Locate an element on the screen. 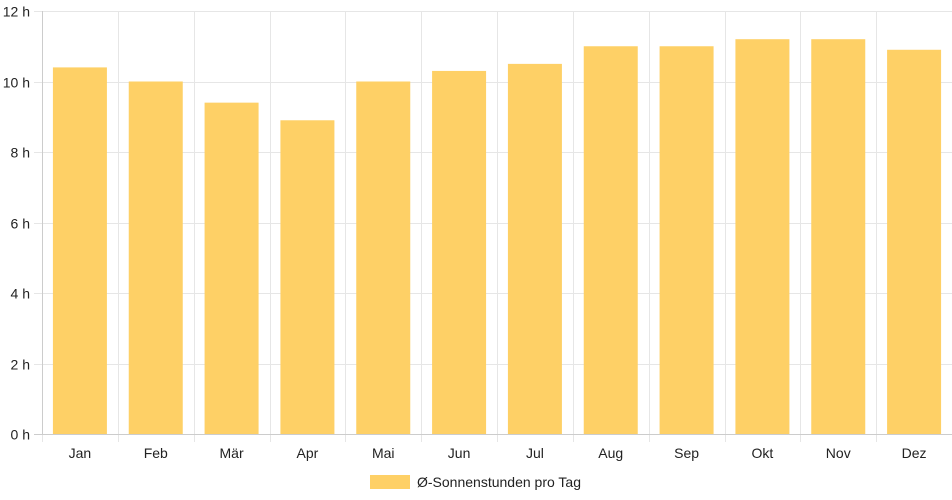 The image size is (952, 500). x-tick-label: Mär is located at coordinates (232, 453).